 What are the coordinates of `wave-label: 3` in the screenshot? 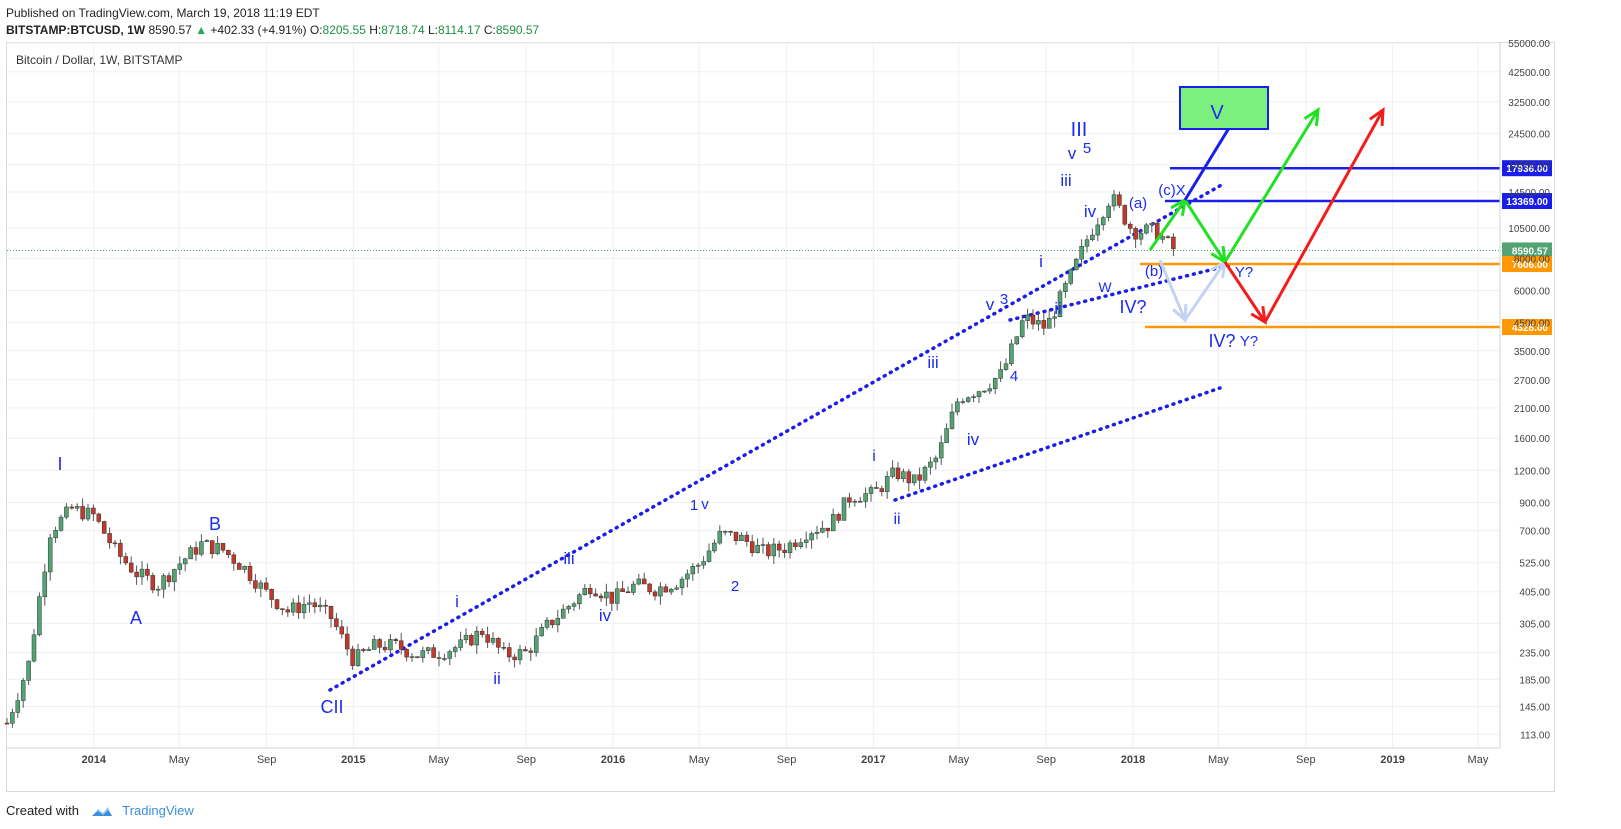 It's located at (1004, 299).